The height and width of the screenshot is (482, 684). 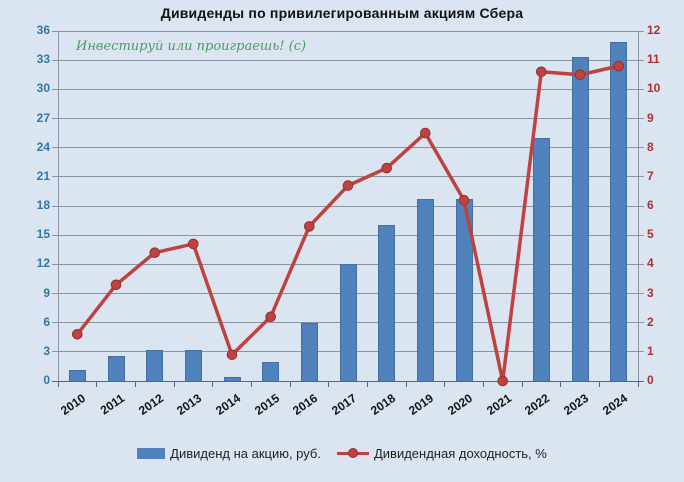 What do you see at coordinates (193, 244) in the screenshot?
I see `yield-marker-2013` at bounding box center [193, 244].